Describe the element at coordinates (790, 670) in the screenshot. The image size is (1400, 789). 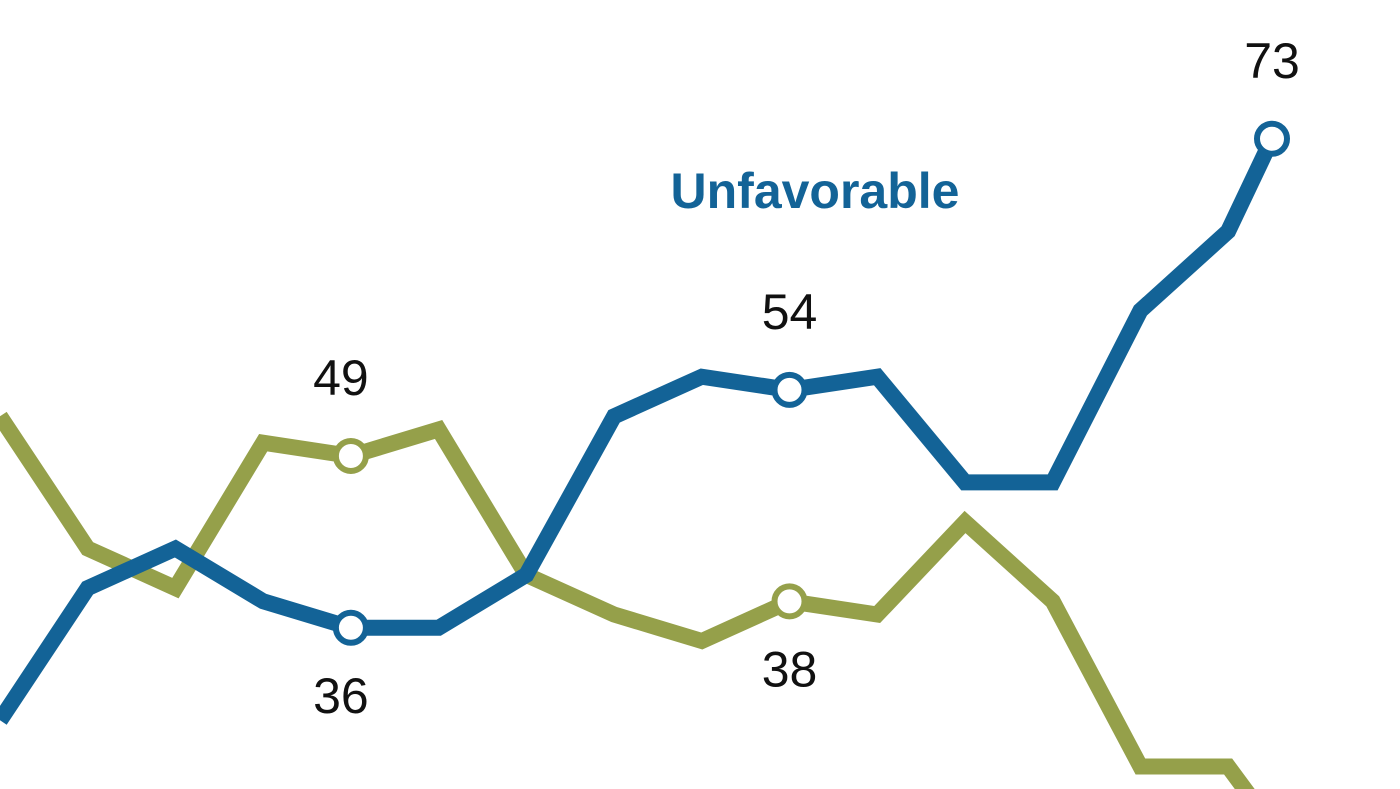
I see `data-label: 38` at that location.